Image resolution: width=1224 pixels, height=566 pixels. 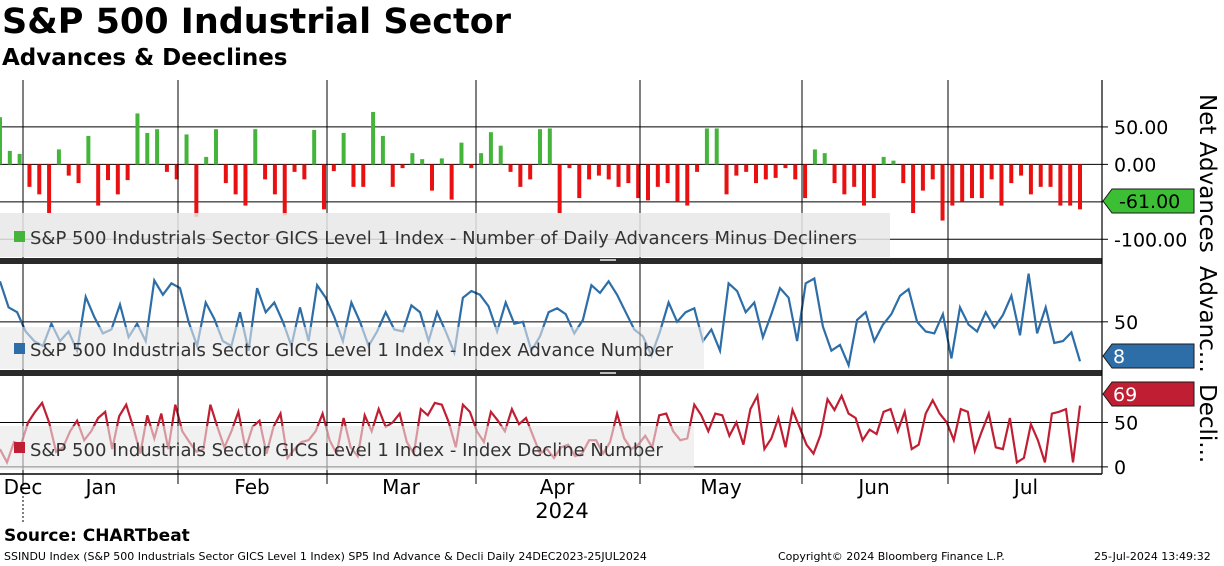 I want to click on net-tick-label: 0.00, so click(x=1135, y=165).